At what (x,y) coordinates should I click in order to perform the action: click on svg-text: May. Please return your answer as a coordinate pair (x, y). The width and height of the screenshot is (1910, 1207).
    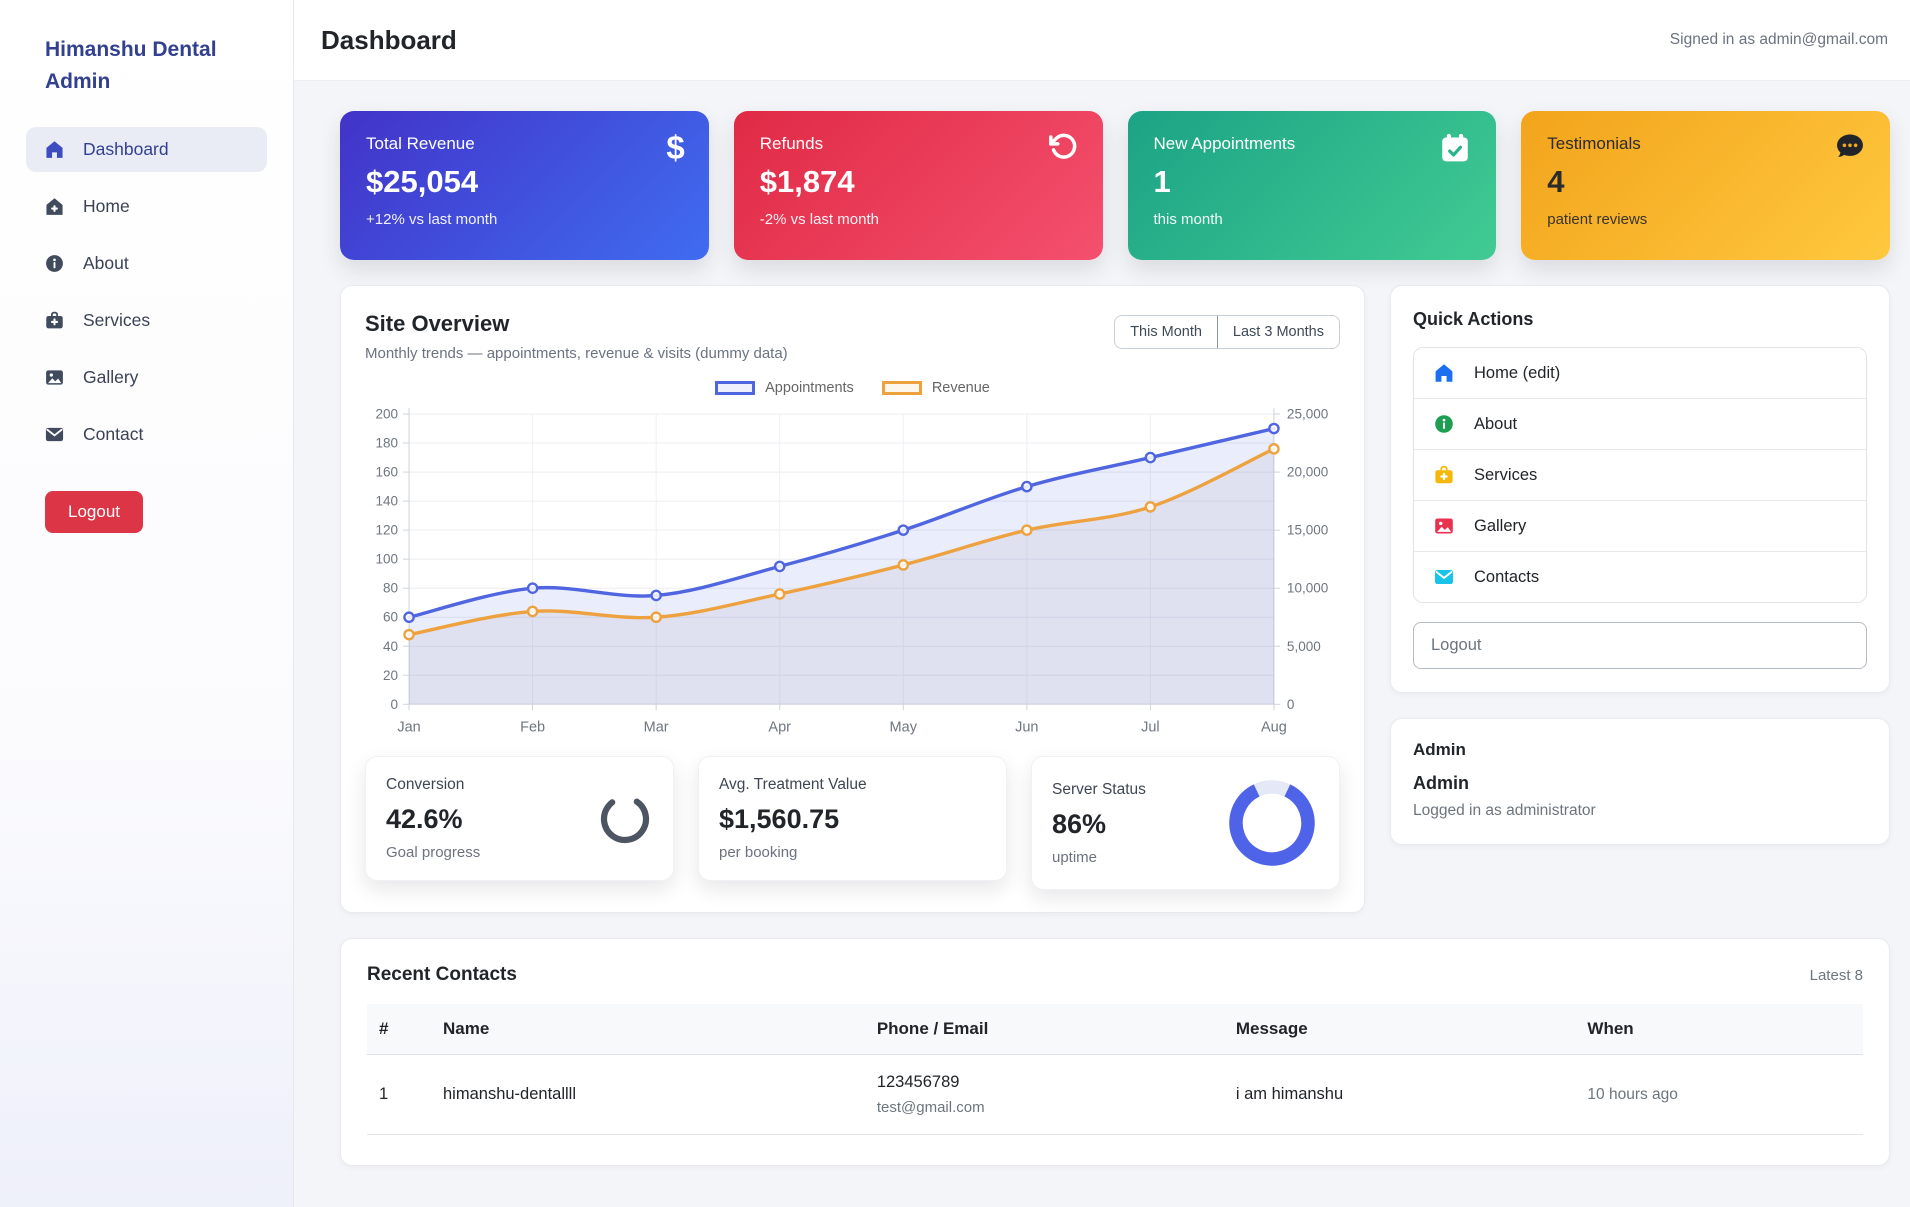
    Looking at the image, I should click on (904, 727).